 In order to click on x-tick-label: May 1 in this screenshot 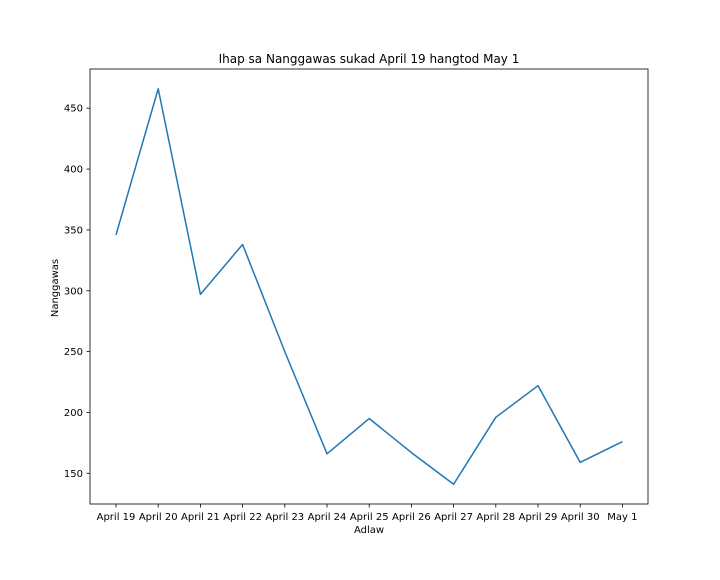, I will do `click(622, 517)`.